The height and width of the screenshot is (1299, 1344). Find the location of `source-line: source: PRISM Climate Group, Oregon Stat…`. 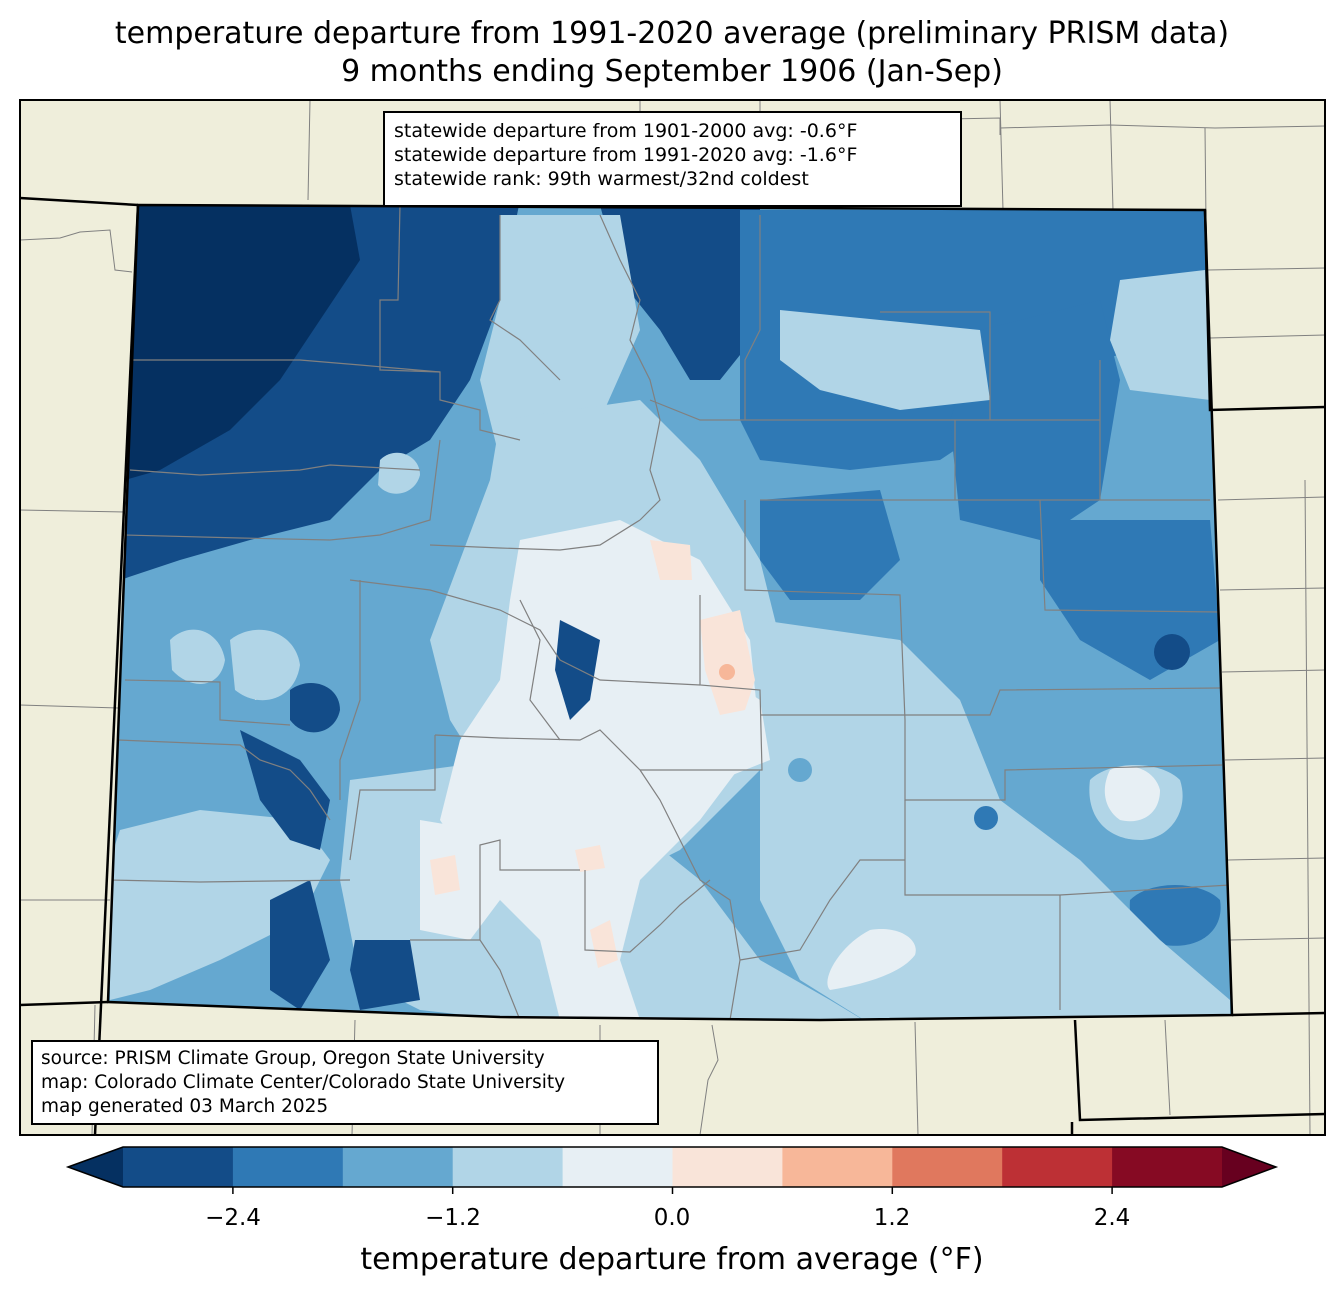

source-line: source: PRISM Climate Group, Oregon Stat… is located at coordinates (293, 1058).